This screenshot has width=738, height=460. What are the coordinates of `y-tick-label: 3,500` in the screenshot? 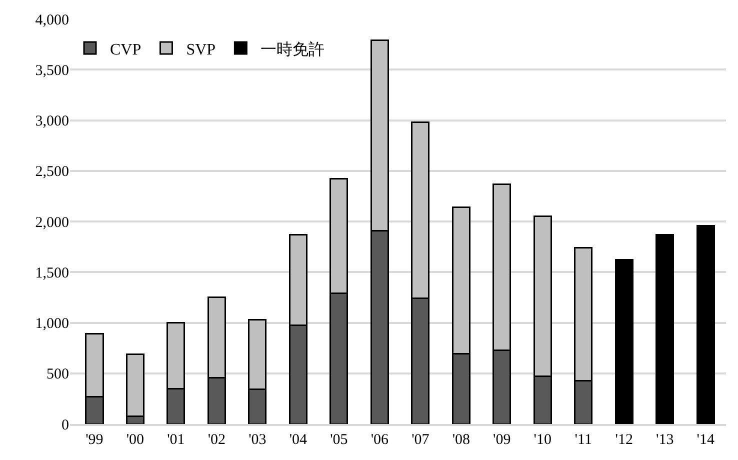 It's located at (52, 70).